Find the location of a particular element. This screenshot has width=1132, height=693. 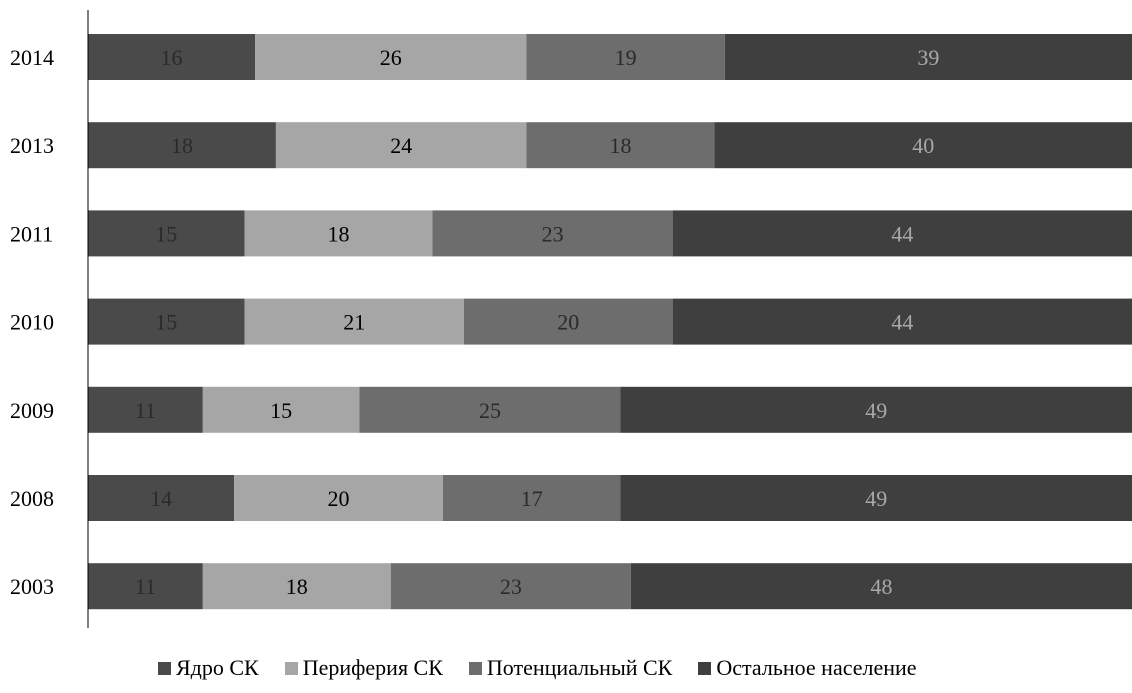

legend-item: Периферия СК is located at coordinates (363, 668).